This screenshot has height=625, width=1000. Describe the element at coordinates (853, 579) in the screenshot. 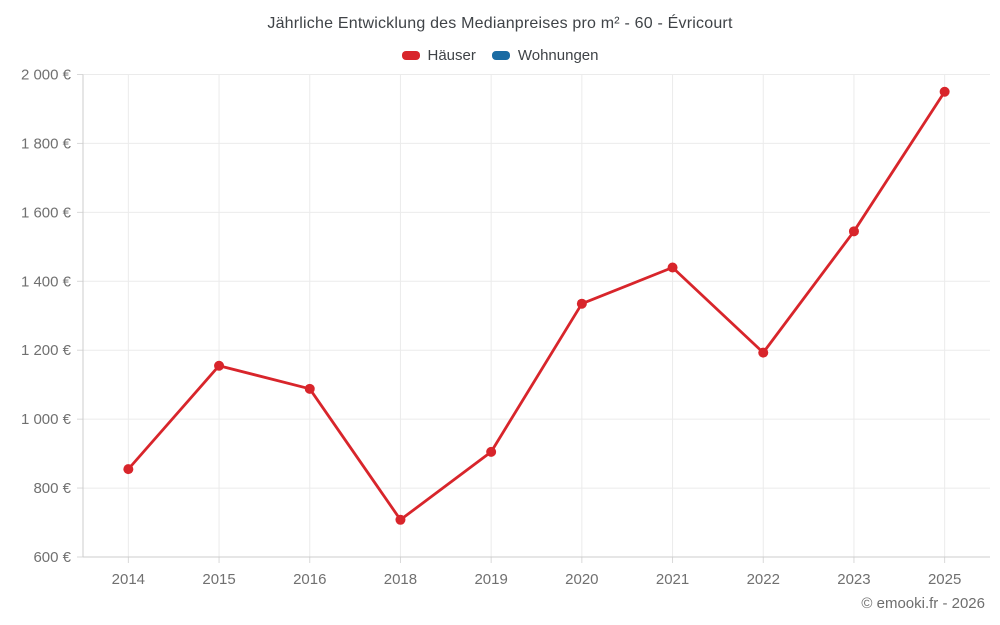

I see `x-tick-label: 2023` at that location.